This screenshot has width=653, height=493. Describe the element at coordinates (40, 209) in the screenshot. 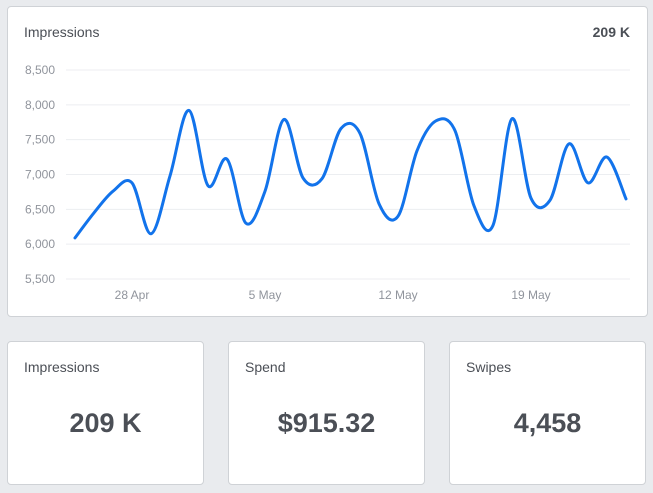

I see `y-tick-label: 6,500` at that location.